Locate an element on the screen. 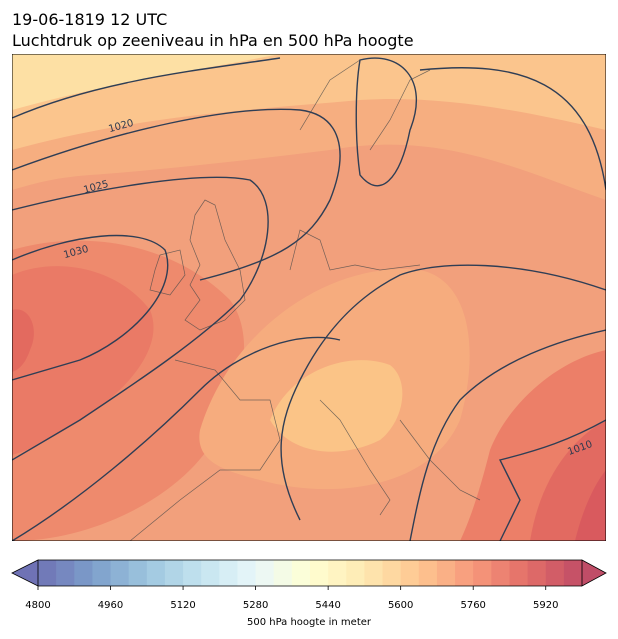  colorbar-outline is located at coordinates (310, 573).